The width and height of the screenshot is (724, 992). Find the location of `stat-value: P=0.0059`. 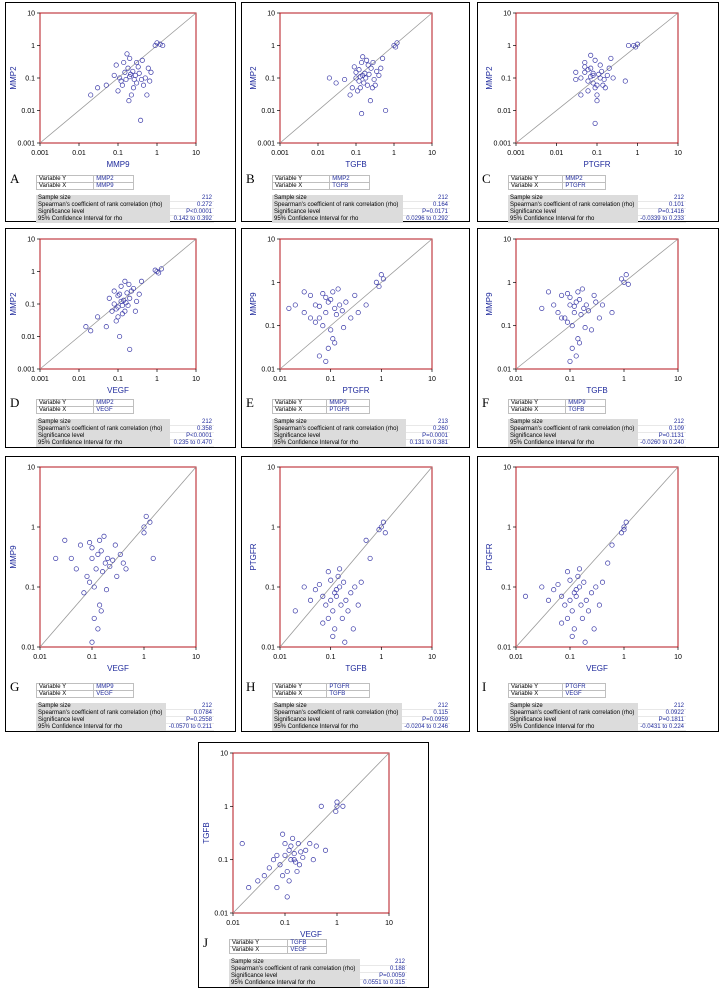

stat-value: P=0.0059 is located at coordinates (383, 976).